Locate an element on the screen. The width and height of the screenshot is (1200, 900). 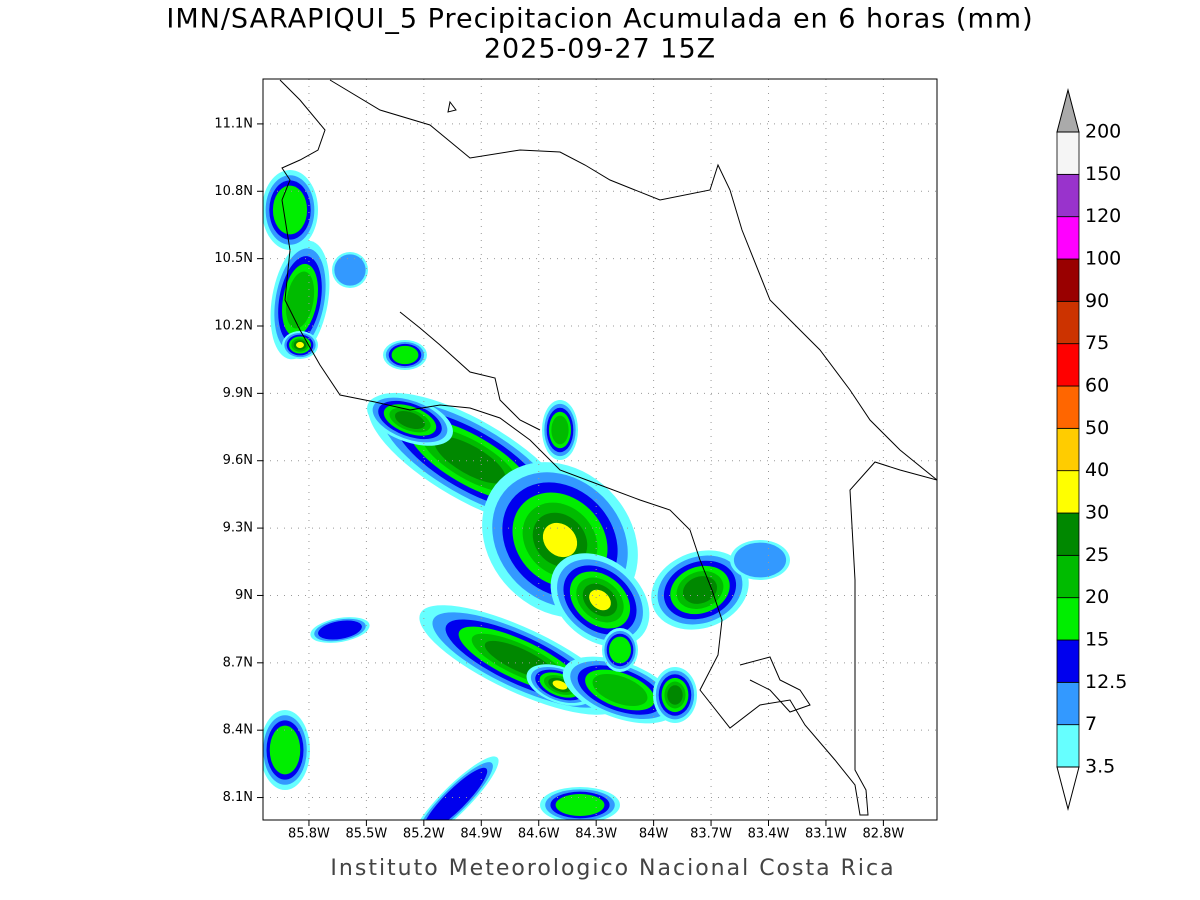
colorbar-label: 30 is located at coordinates (1097, 513).